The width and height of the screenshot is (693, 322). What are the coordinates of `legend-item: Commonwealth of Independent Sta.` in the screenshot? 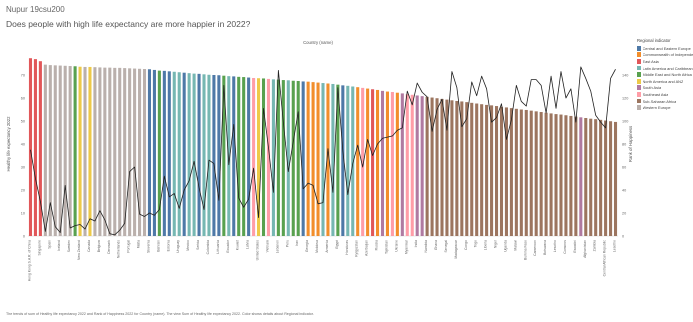 It's located at (665, 55).